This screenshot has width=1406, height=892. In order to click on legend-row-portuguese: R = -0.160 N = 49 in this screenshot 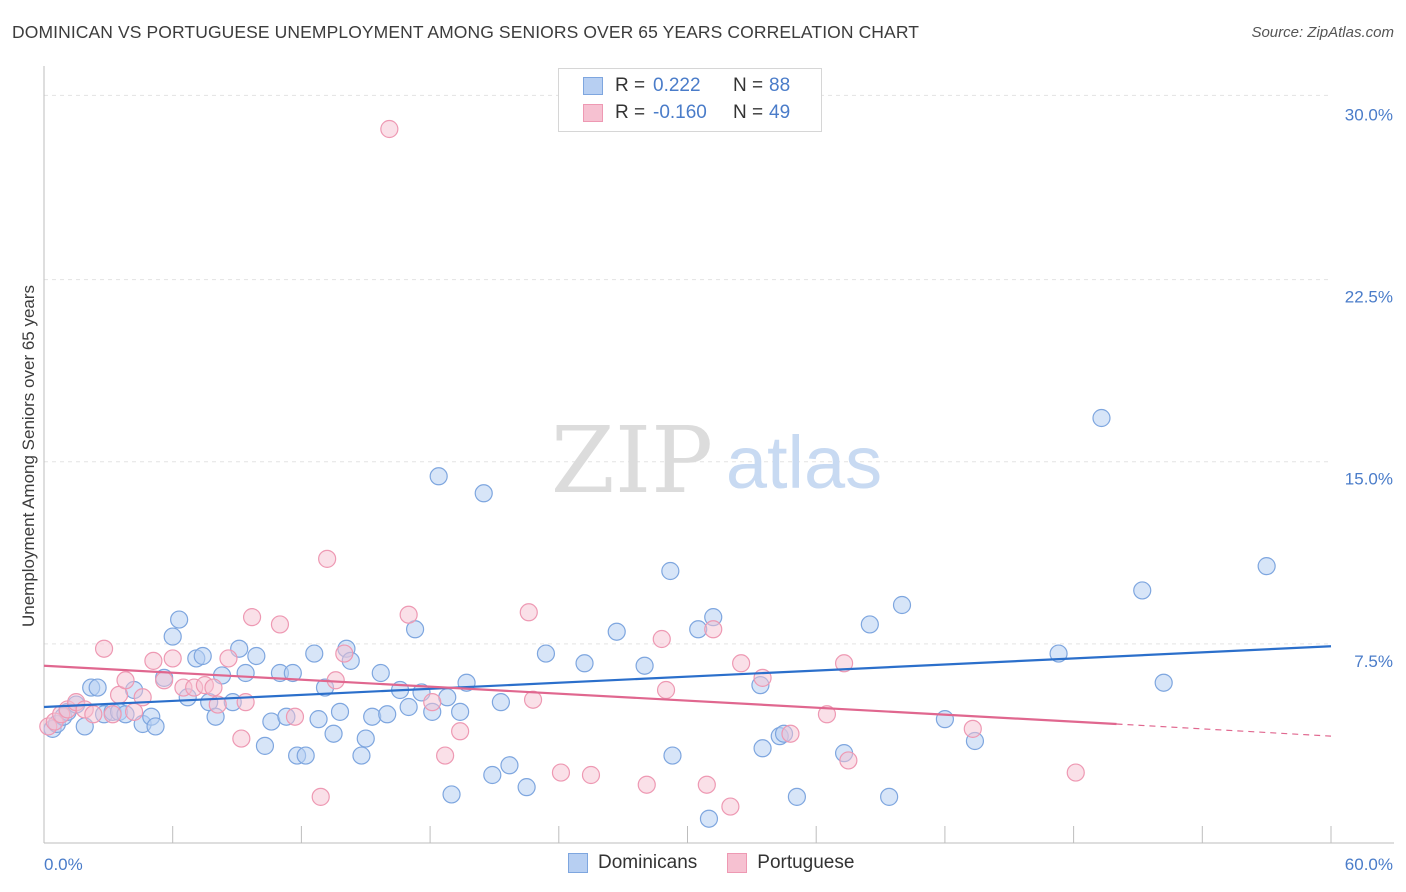, I will do `click(686, 113)`.